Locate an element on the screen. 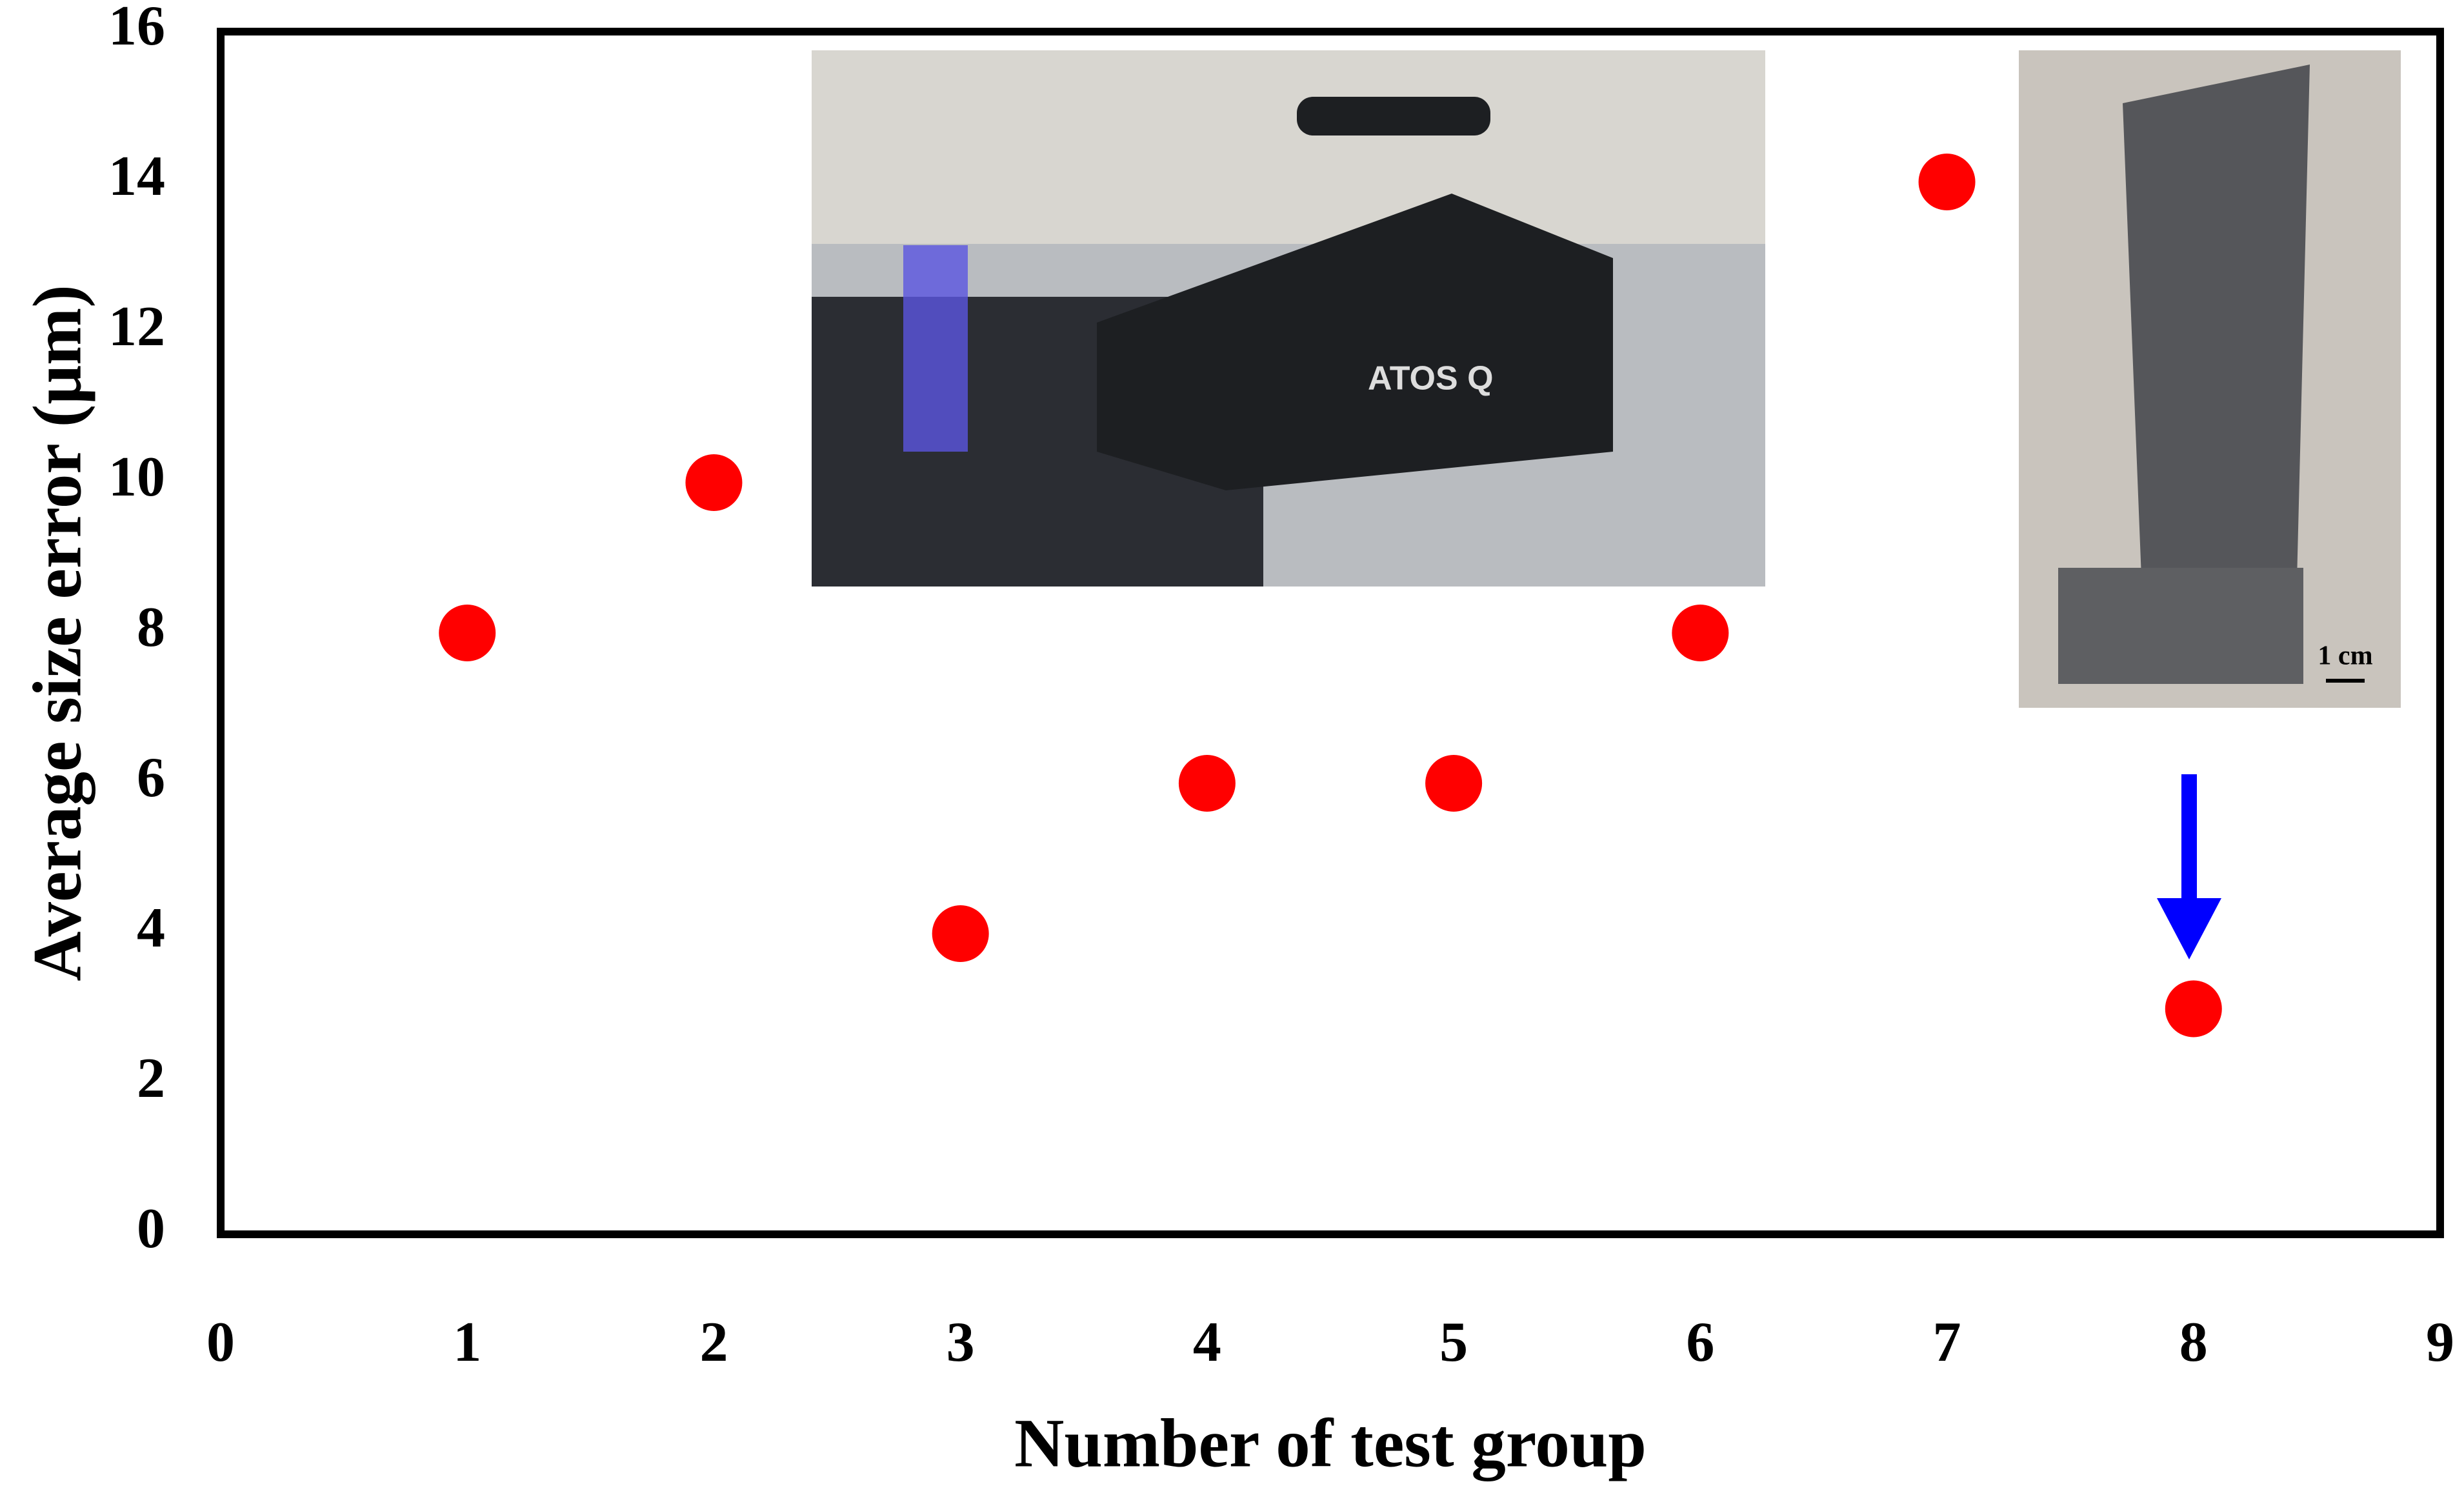 This screenshot has height=1504, width=2464. photo-label: ATOS Q is located at coordinates (1431, 378).